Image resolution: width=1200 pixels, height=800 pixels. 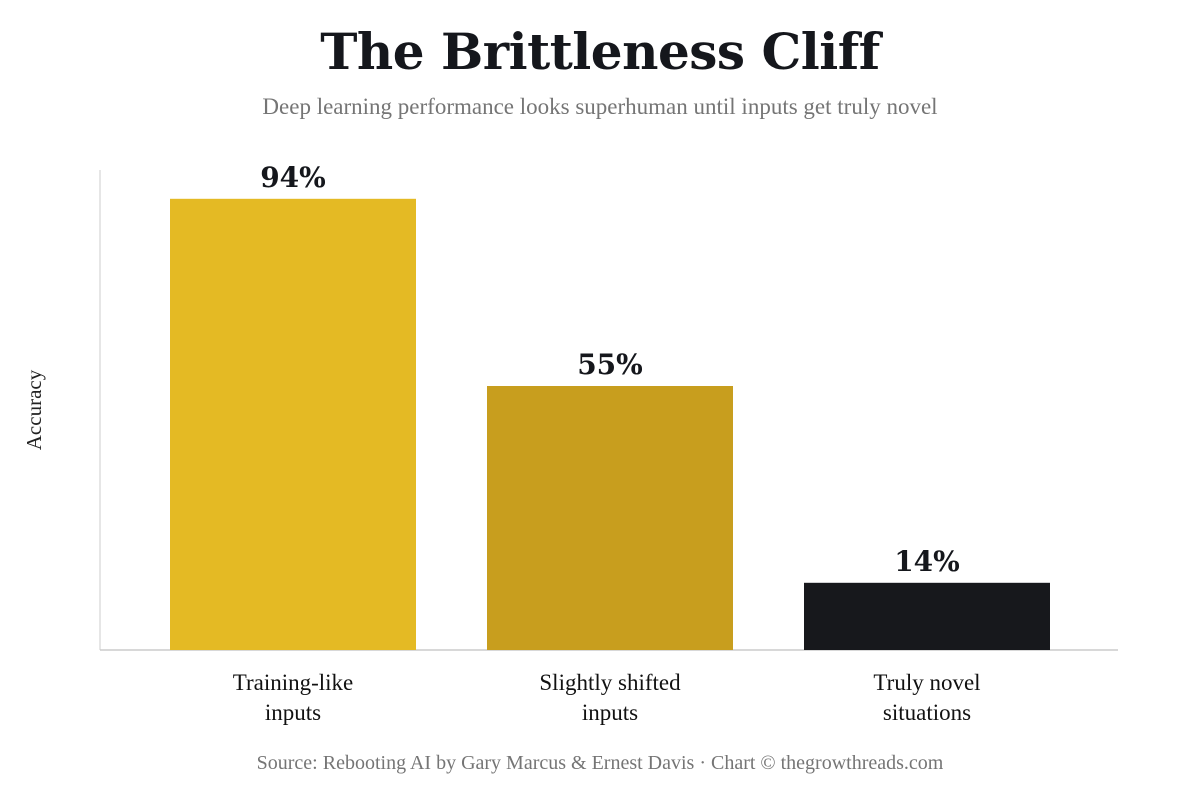 What do you see at coordinates (610, 364) in the screenshot?
I see `bar-value-label-2: 55%` at bounding box center [610, 364].